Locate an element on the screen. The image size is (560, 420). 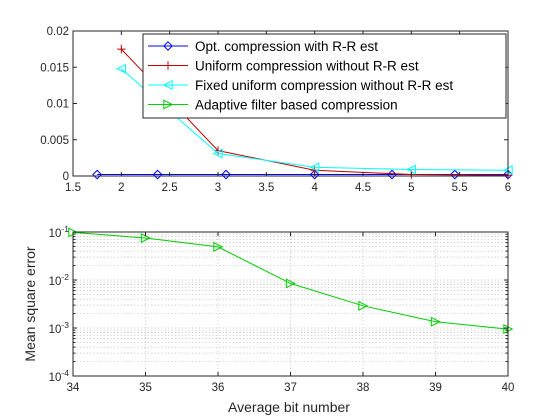
y-tick-label: 0.02 is located at coordinates (58, 32).